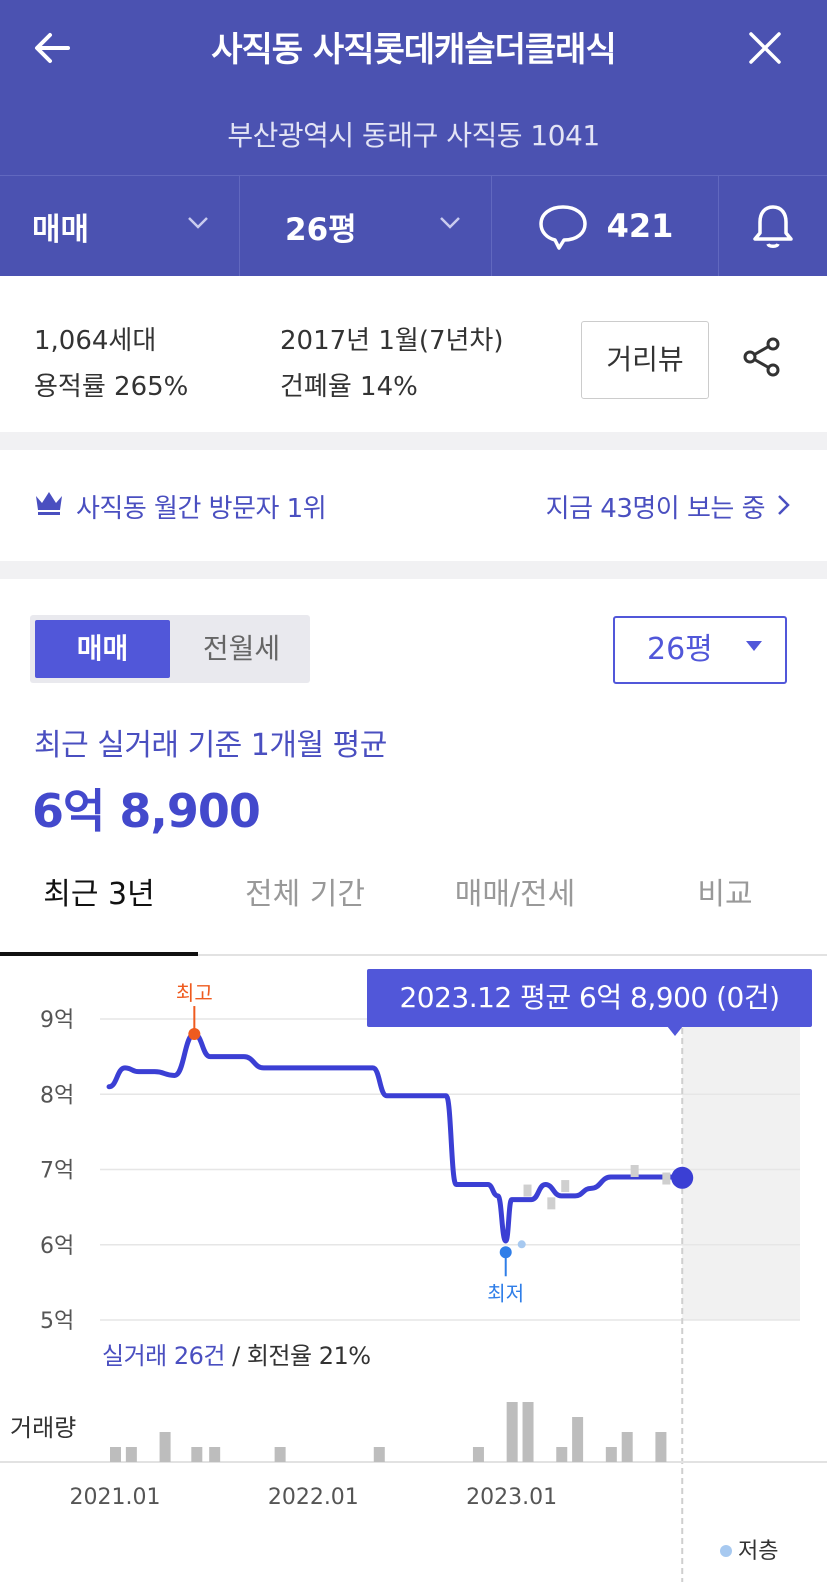 The height and width of the screenshot is (1582, 827). I want to click on trade-toggle: 매매 전월세, so click(170, 649).